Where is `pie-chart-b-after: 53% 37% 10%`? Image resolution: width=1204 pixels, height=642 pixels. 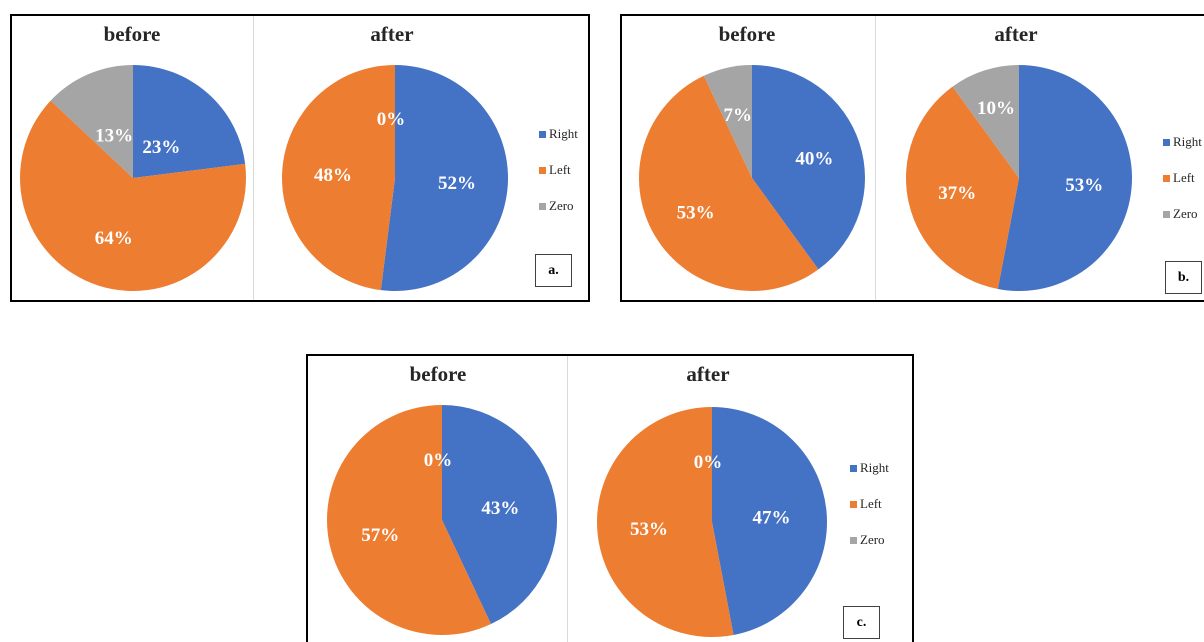 pie-chart-b-after: 53% 37% 10% is located at coordinates (1019, 178).